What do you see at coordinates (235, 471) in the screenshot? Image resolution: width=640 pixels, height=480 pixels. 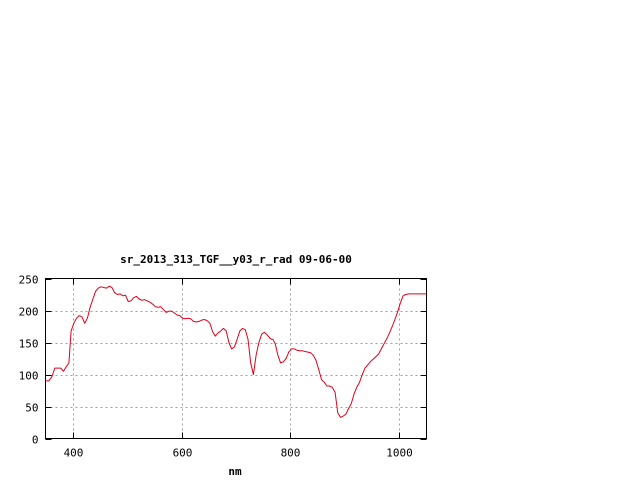 I see `x-axis-label: nm` at bounding box center [235, 471].